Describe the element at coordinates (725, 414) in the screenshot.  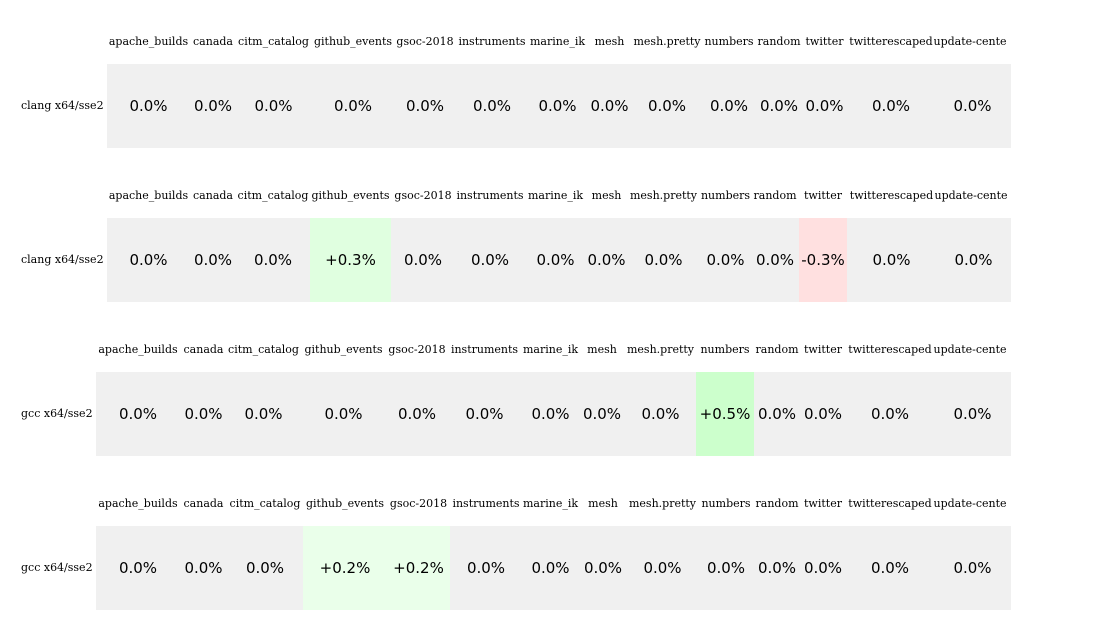
I see `value-cell: +0.5%` at that location.